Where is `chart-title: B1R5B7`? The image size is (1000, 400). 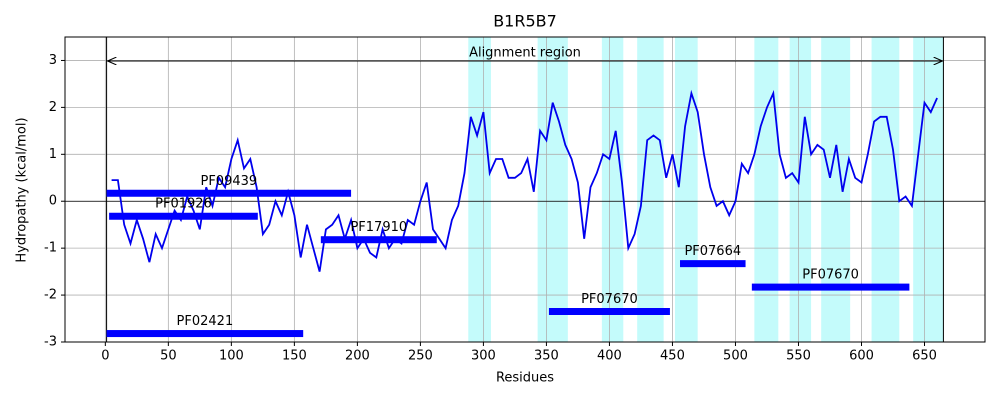
chart-title: B1R5B7 is located at coordinates (525, 21).